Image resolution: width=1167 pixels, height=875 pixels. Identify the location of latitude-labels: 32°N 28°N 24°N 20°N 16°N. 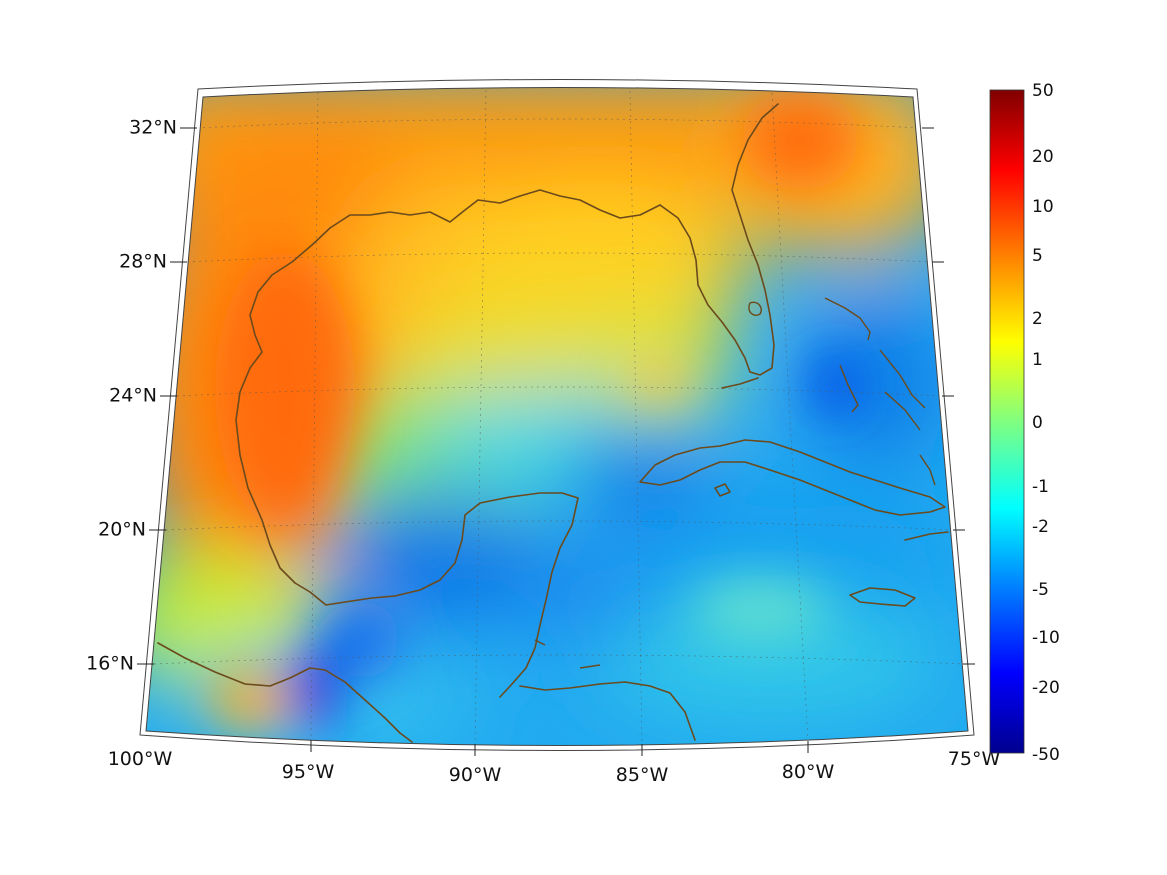
(131, 396).